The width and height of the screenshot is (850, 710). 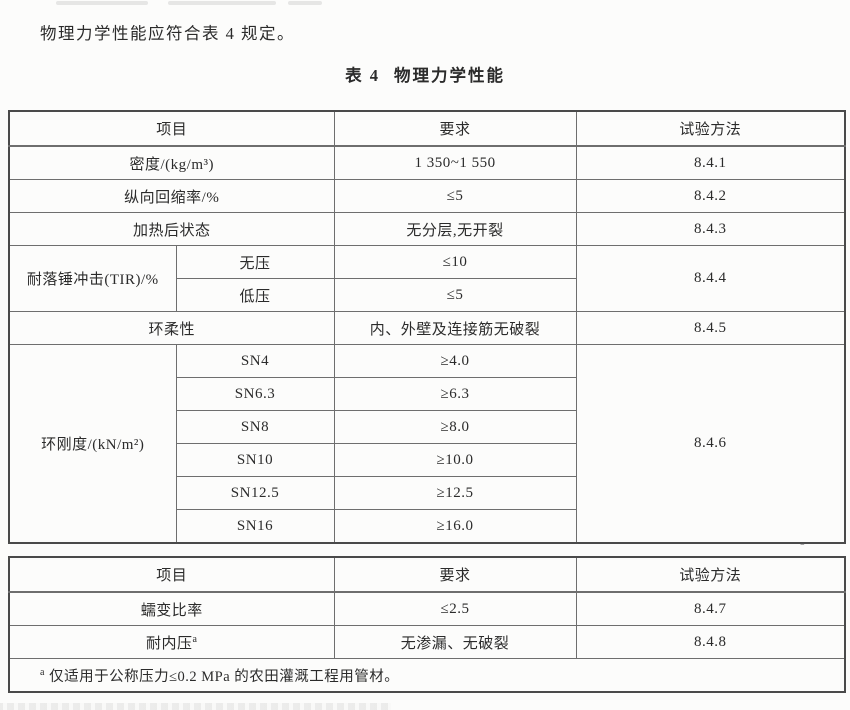 I want to click on stiffness-item: 环刚度/(kN/m²), so click(x=92, y=444).